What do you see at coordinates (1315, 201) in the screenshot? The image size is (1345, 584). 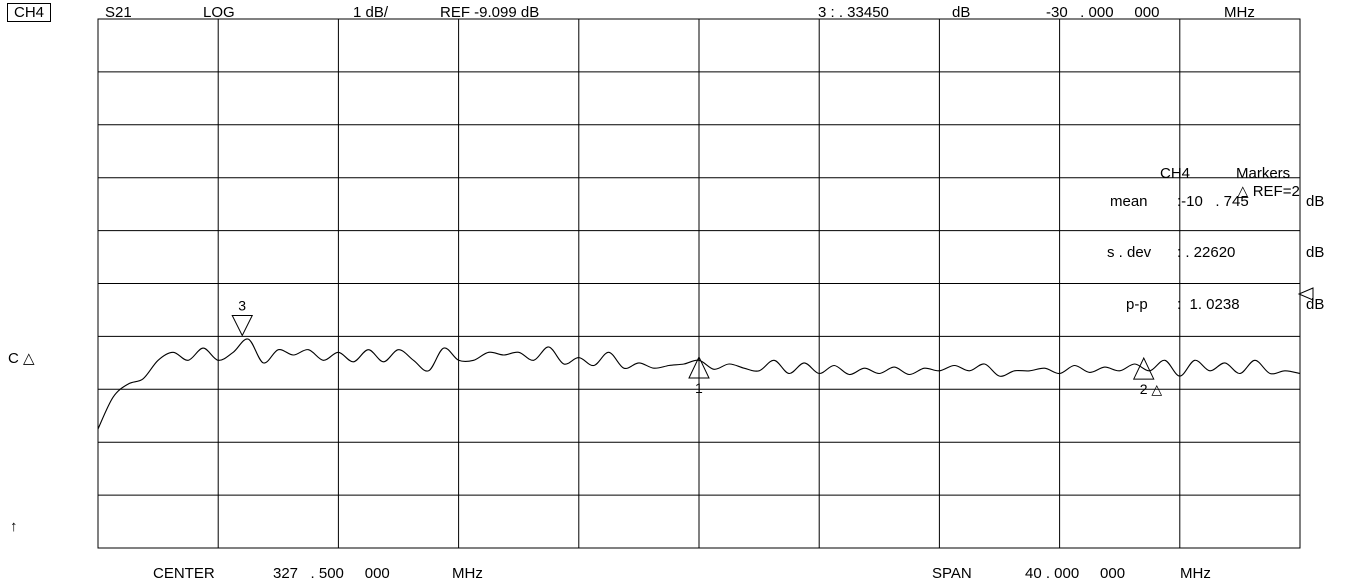 I see `mean-unit: dB` at bounding box center [1315, 201].